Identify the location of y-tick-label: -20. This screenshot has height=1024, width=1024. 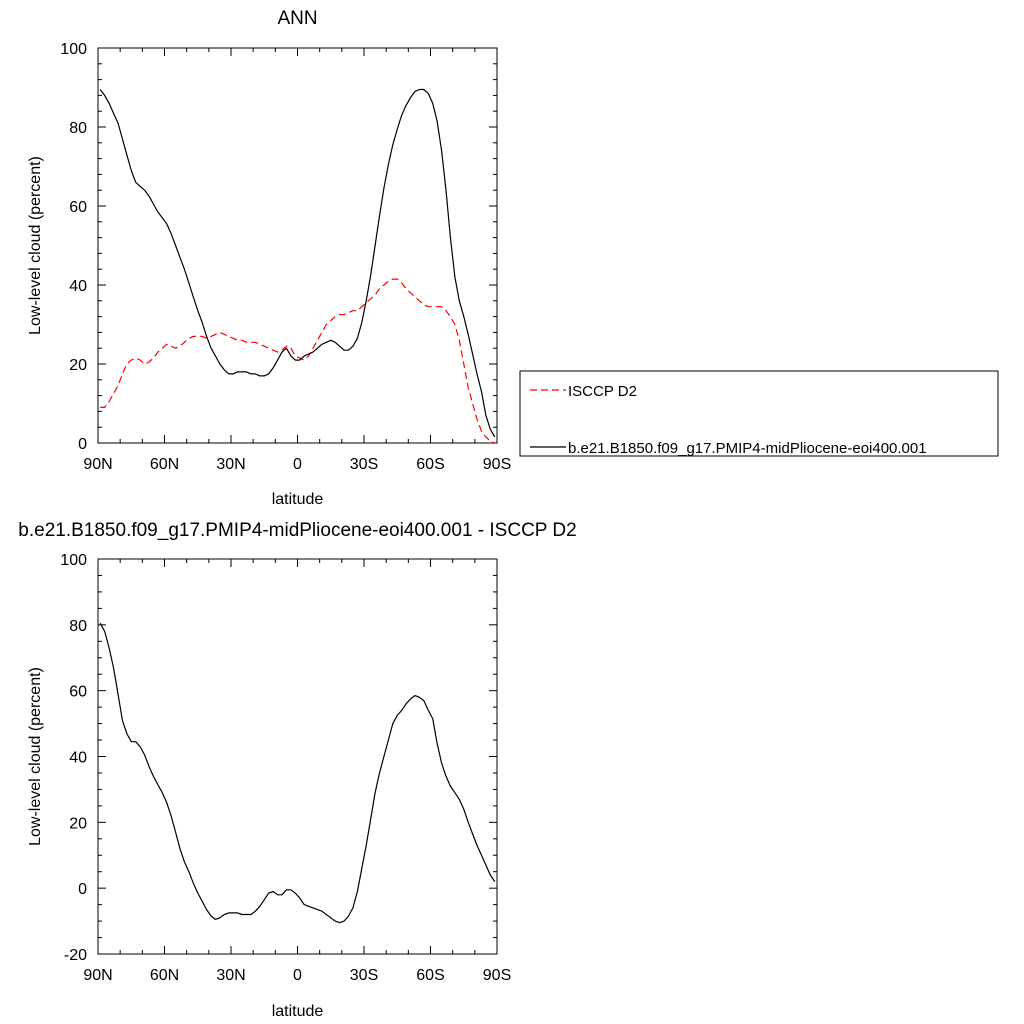
(75, 955).